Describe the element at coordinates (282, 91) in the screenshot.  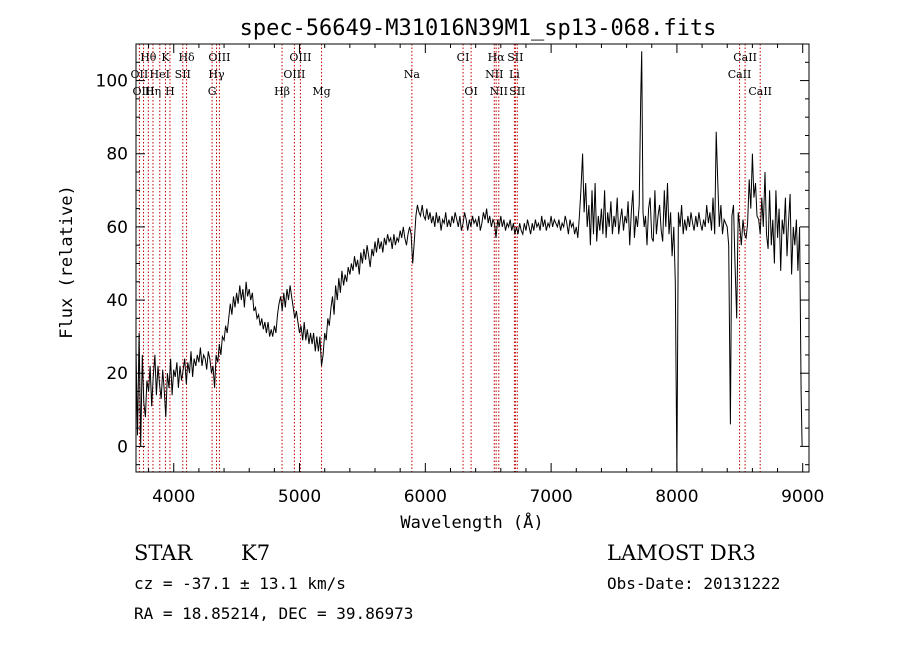
I see `line-label-22: Hβ` at that location.